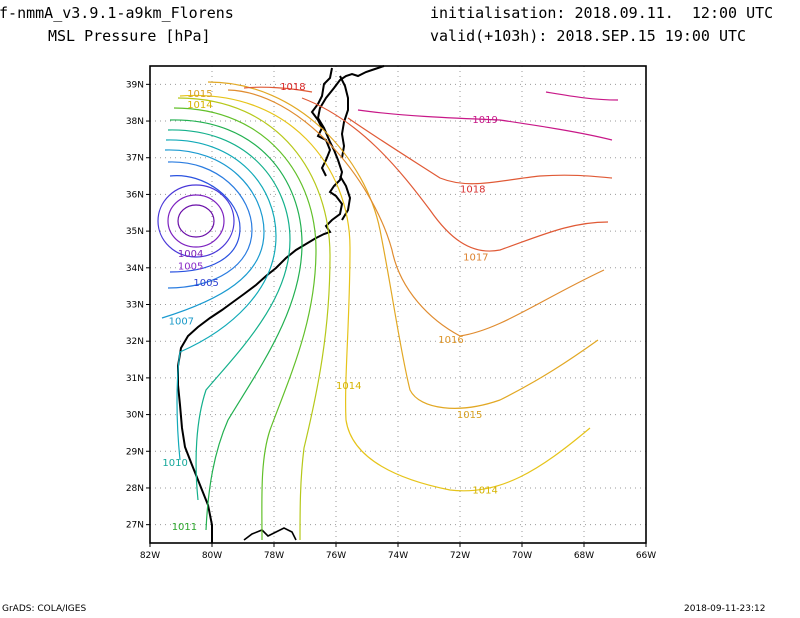 The image size is (800, 618). Describe the element at coordinates (450, 340) in the screenshot. I see `contour-label: 1016` at that location.